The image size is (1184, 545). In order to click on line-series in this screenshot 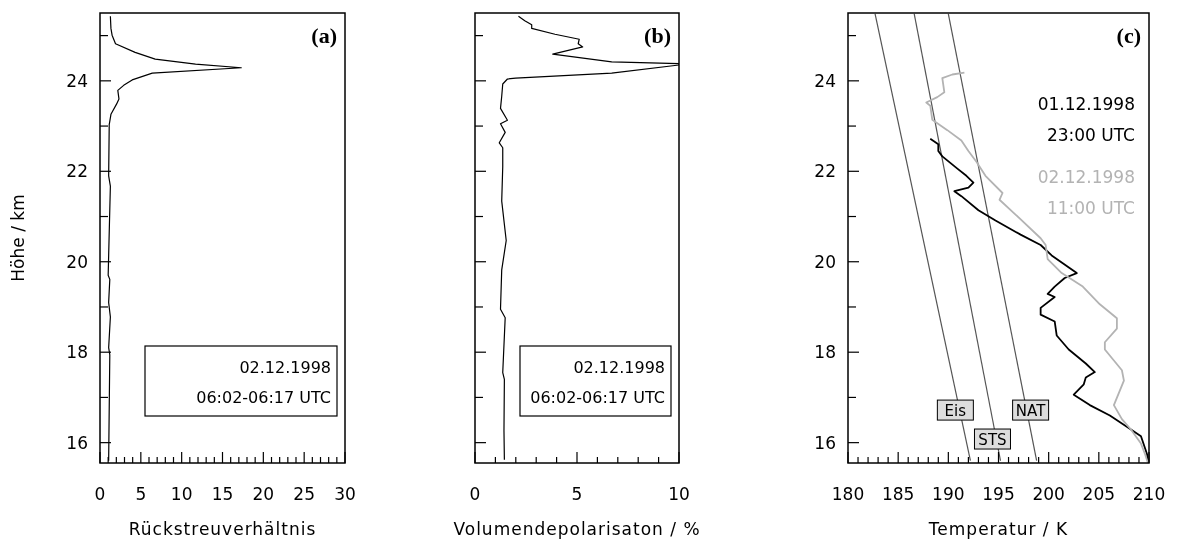, I will do `click(1037, 267)`.